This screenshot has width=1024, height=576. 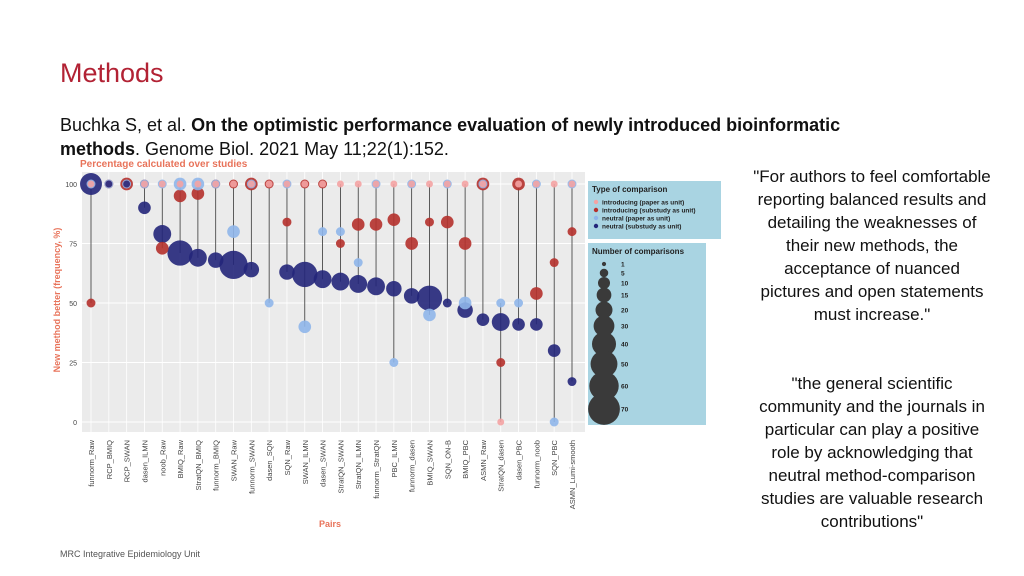 I want to click on x-axis-label: Pairs, so click(x=330, y=524).